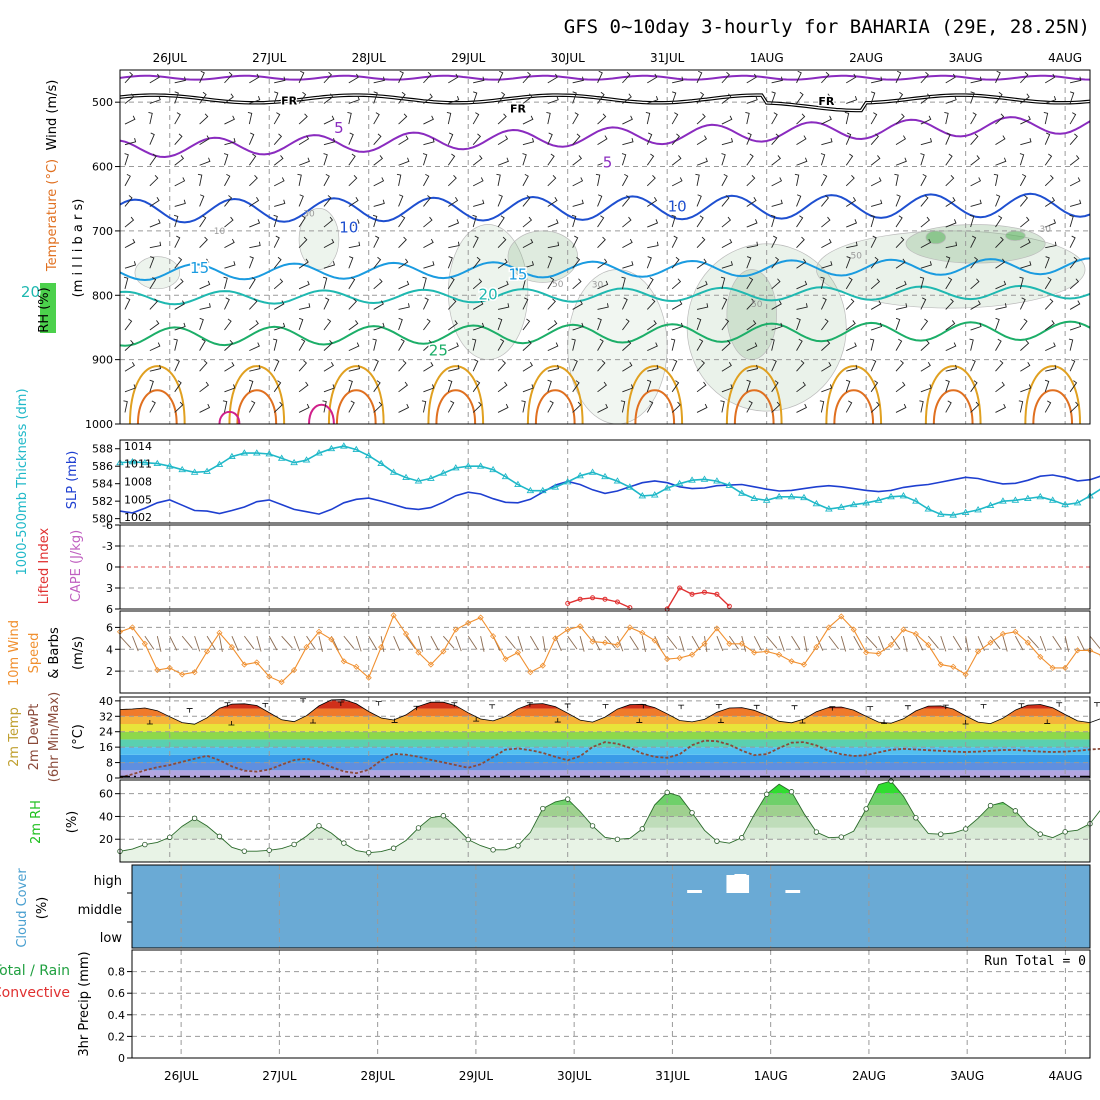 The image size is (1100, 1100). What do you see at coordinates (1065, 1076) in the screenshot?
I see `date-label-bottom: 4AUG` at bounding box center [1065, 1076].